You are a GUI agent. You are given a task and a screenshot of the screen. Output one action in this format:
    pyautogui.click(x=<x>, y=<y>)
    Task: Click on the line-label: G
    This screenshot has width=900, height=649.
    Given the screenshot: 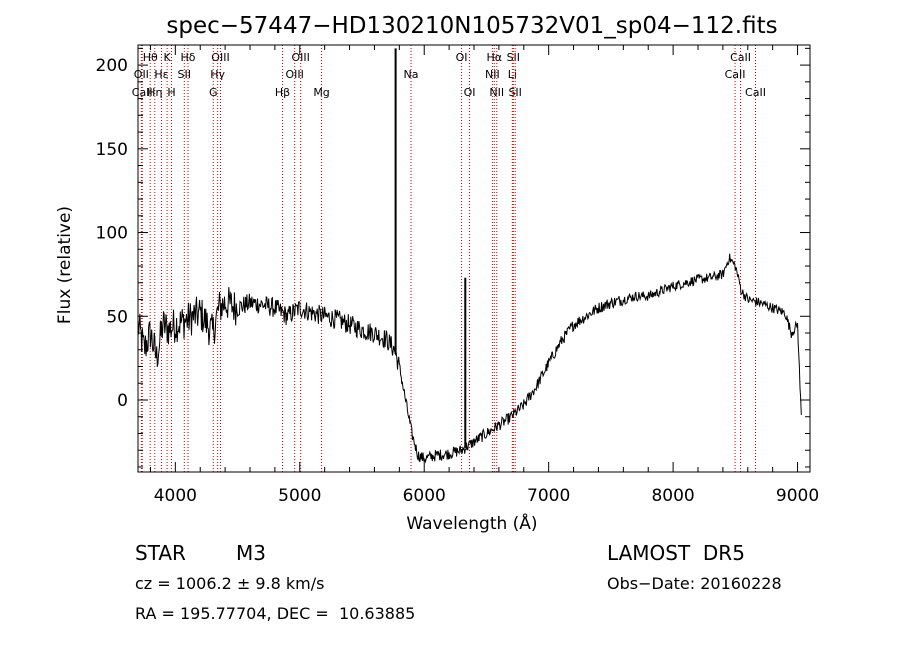 What is the action you would take?
    pyautogui.click(x=213, y=92)
    